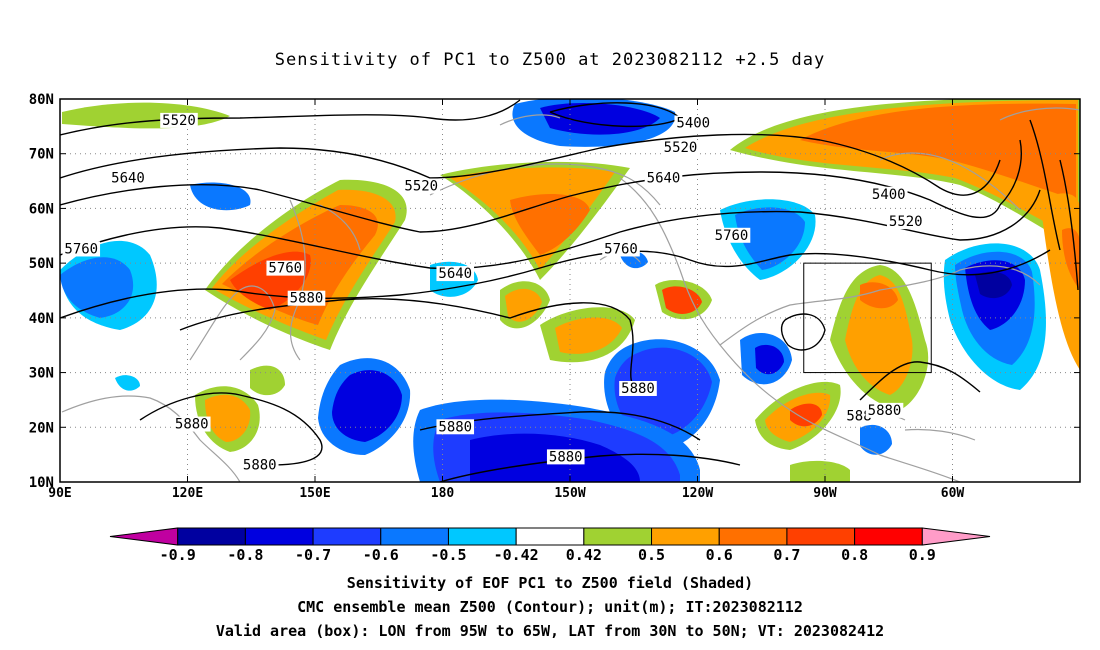 The width and height of the screenshot is (1100, 650). What do you see at coordinates (41, 428) in the screenshot?
I see `lat-label: 20N` at bounding box center [41, 428].